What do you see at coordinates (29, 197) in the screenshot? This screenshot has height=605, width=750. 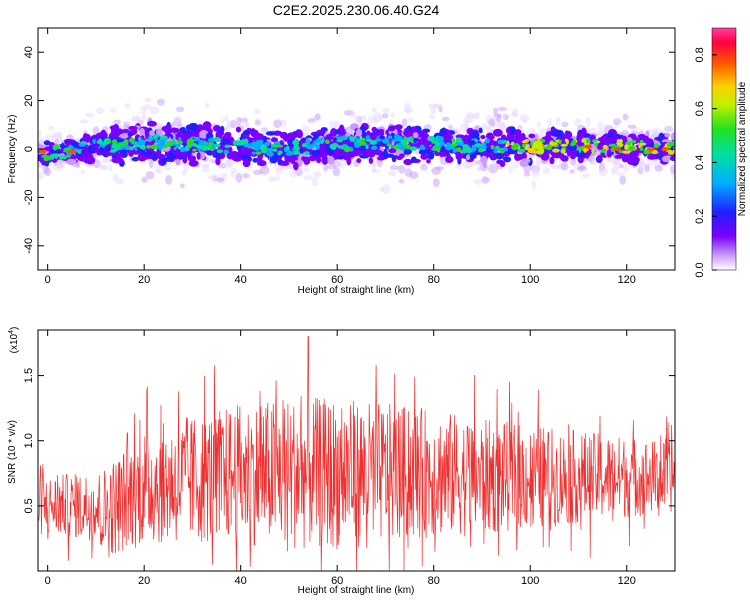 I see `heatmap-y-tick-label: -20` at bounding box center [29, 197].